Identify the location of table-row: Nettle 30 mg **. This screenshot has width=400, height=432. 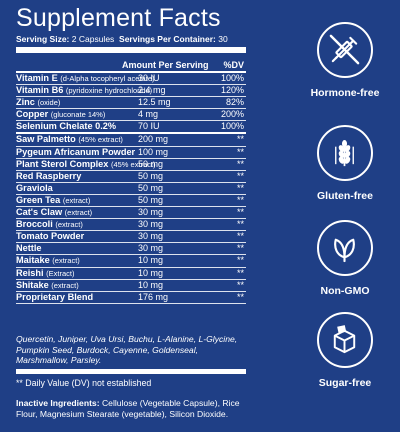
(131, 249).